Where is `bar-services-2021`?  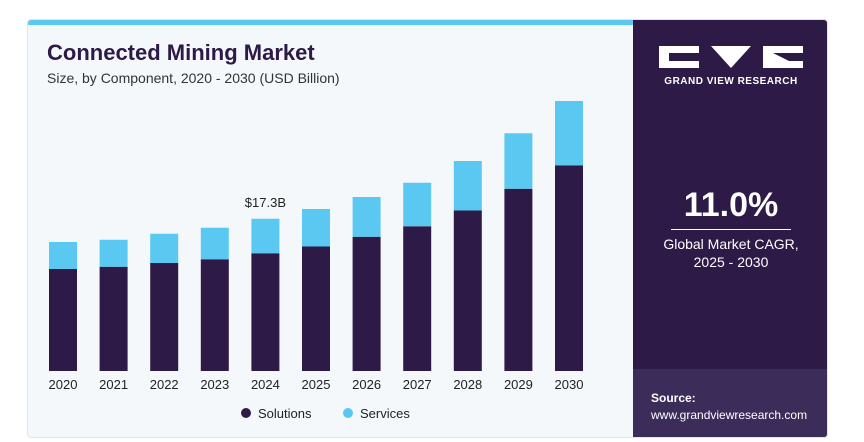
bar-services-2021 is located at coordinates (113, 253).